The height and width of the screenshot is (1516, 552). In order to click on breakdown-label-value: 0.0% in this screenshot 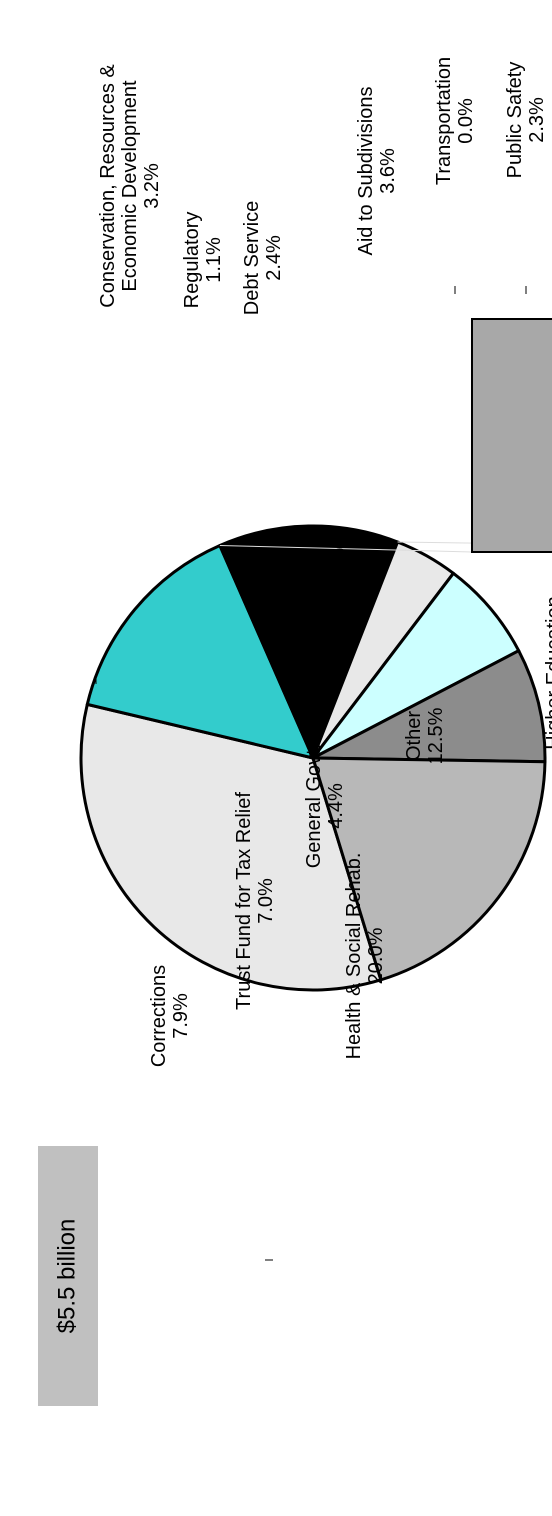, I will do `click(466, 121)`.